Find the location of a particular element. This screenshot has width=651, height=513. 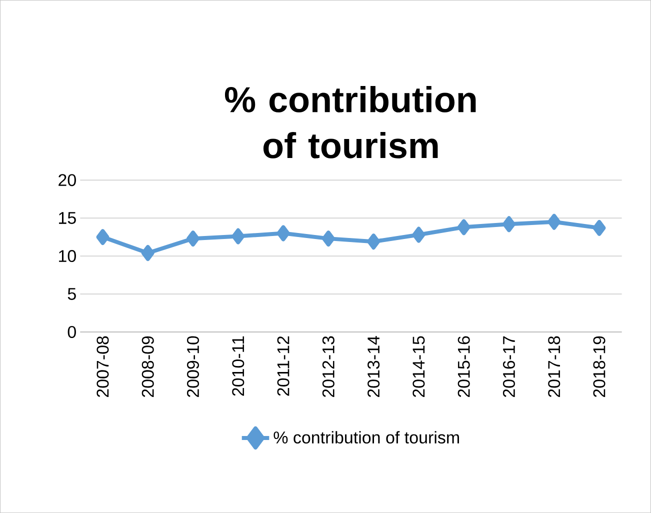

y-tick-label: 10 is located at coordinates (67, 256).